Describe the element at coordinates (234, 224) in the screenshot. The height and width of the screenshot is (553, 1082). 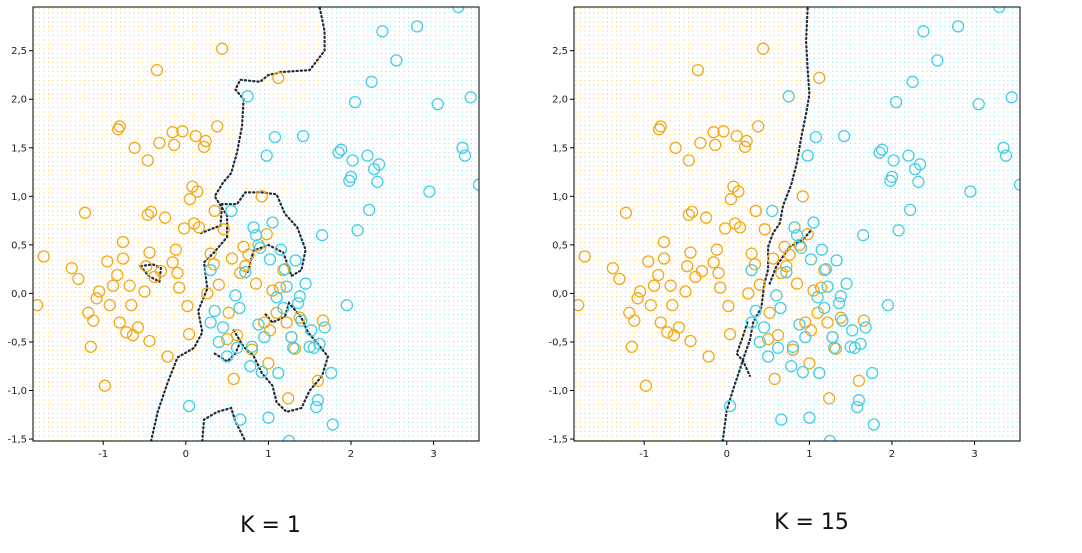
I see `decision-boundary` at that location.